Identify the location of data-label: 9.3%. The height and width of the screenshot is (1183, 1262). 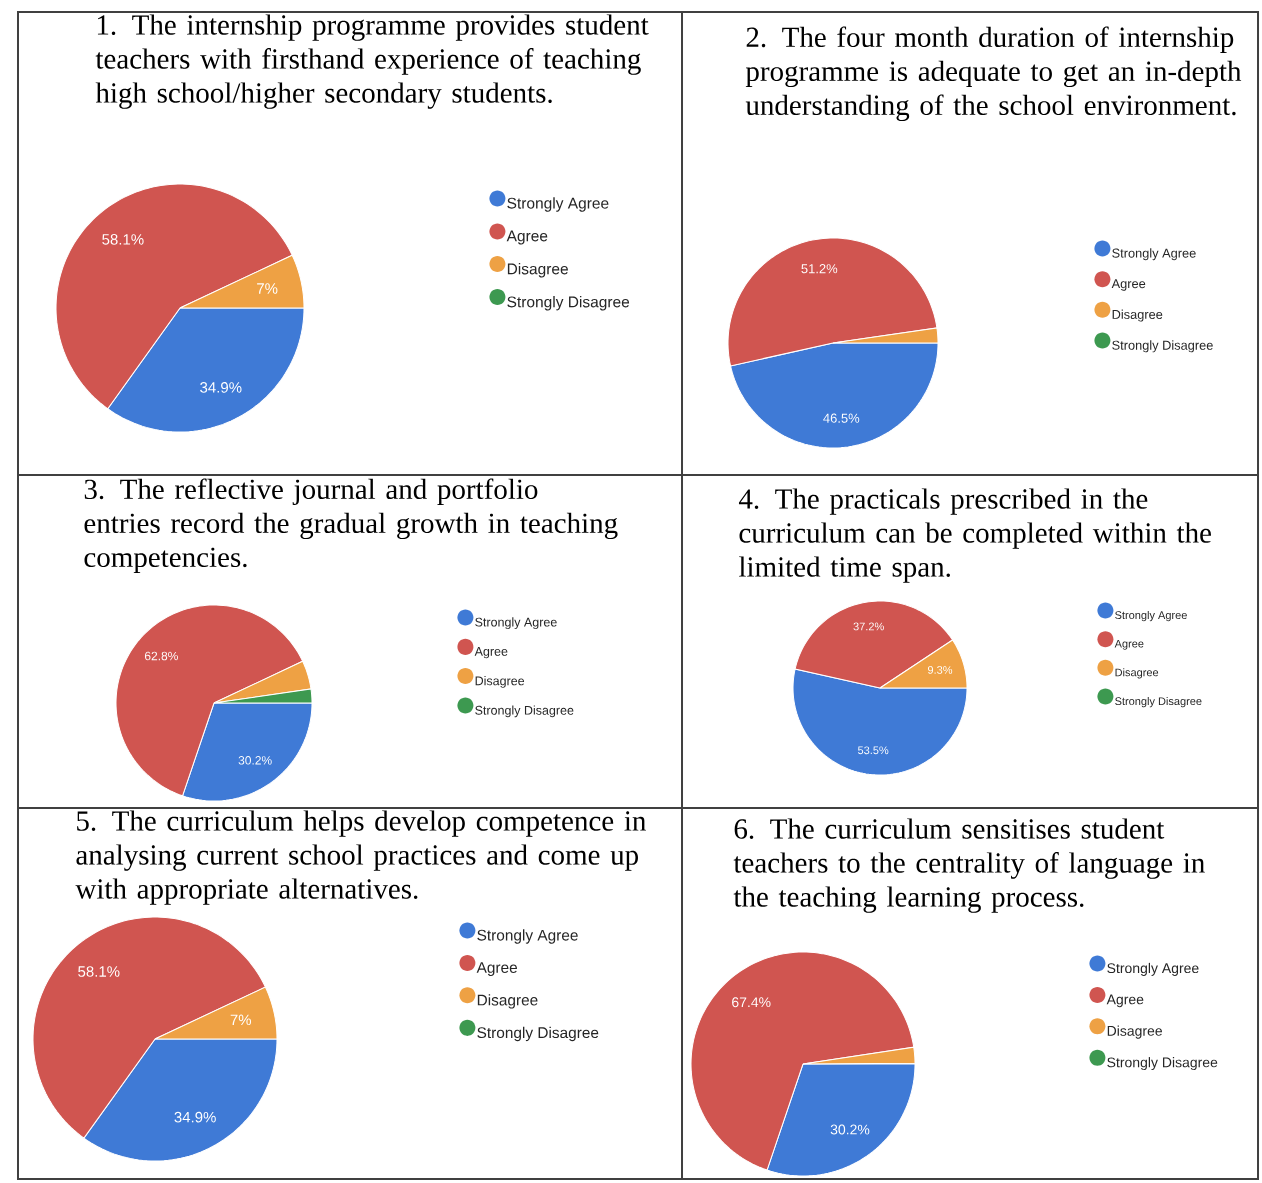
(940, 670).